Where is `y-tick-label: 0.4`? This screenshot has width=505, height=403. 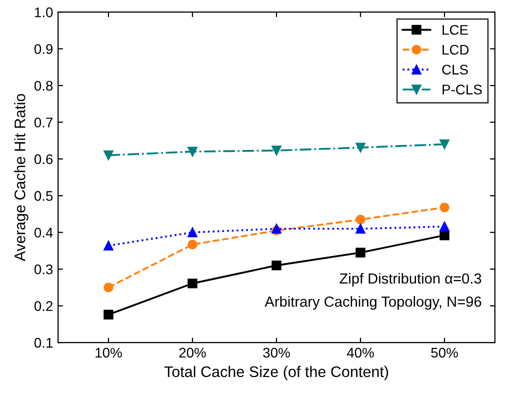
y-tick-label: 0.4 is located at coordinates (43, 233).